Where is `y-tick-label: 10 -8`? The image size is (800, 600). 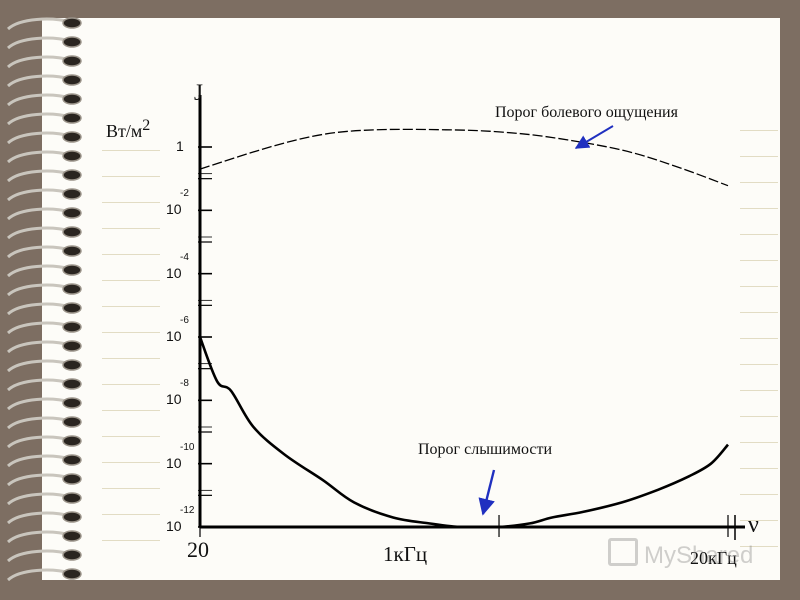 y-tick-label: 10 -8 is located at coordinates (177, 393).